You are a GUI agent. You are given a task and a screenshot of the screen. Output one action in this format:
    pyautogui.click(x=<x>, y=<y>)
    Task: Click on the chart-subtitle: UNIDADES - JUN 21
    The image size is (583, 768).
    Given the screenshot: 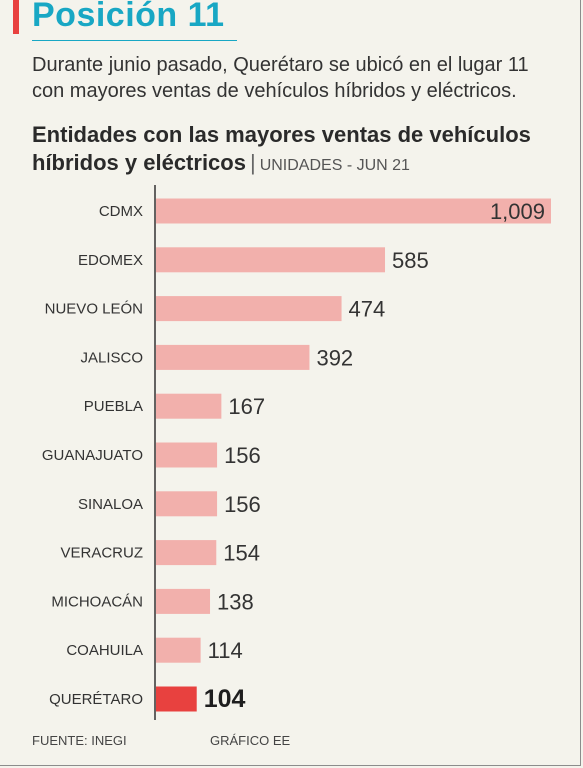 What is the action you would take?
    pyautogui.click(x=334, y=165)
    